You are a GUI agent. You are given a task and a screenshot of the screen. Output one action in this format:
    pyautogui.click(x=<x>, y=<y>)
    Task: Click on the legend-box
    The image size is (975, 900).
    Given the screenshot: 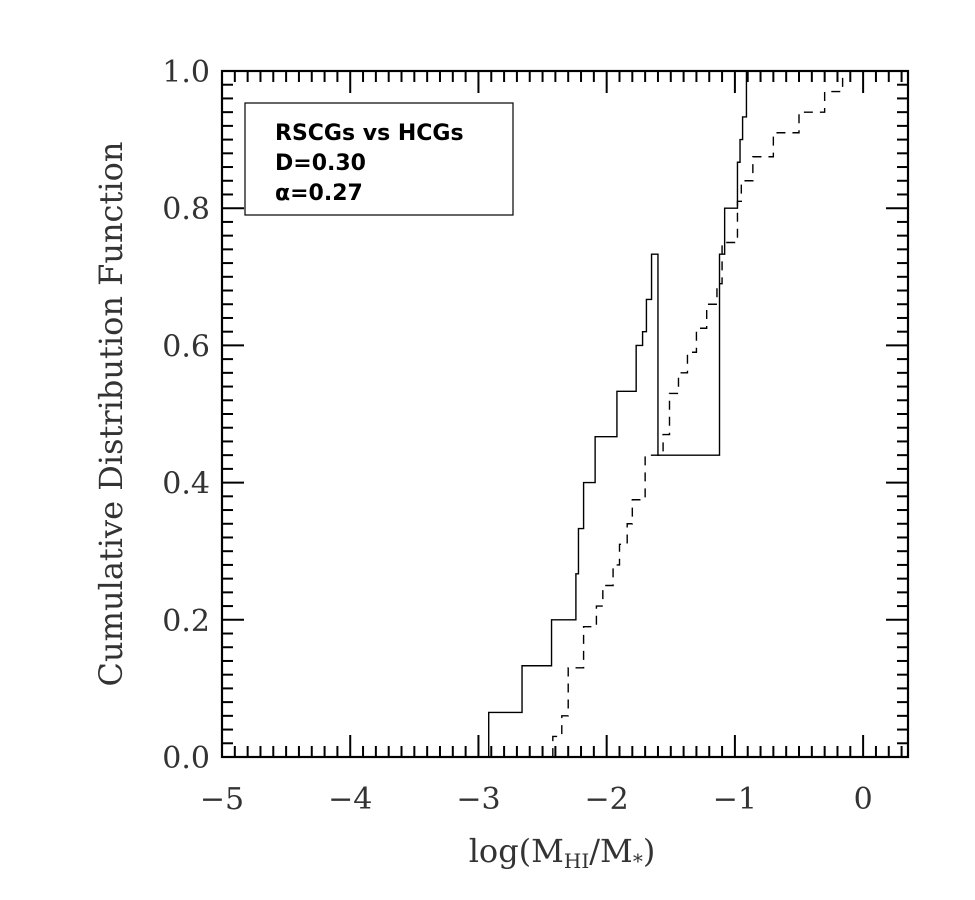 What is the action you would take?
    pyautogui.click(x=379, y=159)
    